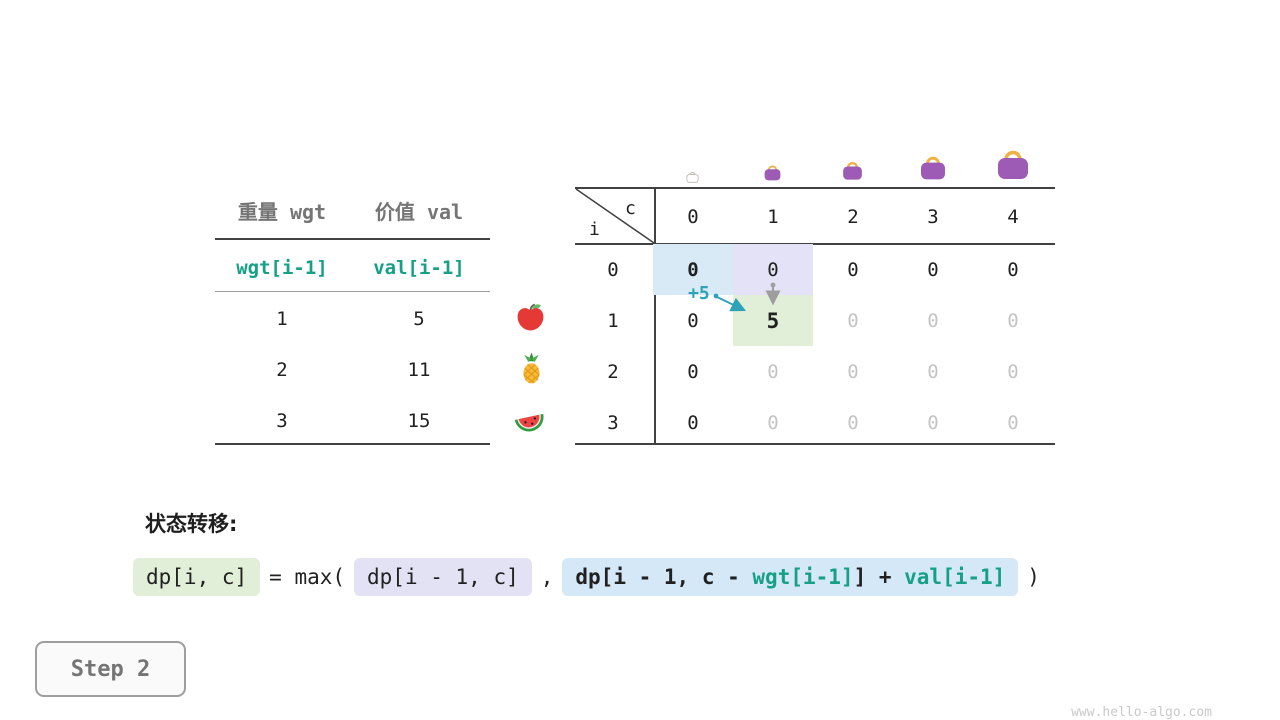 The height and width of the screenshot is (720, 1280). Describe the element at coordinates (191, 524) in the screenshot. I see `state-transition-label: 状态转移:` at that location.